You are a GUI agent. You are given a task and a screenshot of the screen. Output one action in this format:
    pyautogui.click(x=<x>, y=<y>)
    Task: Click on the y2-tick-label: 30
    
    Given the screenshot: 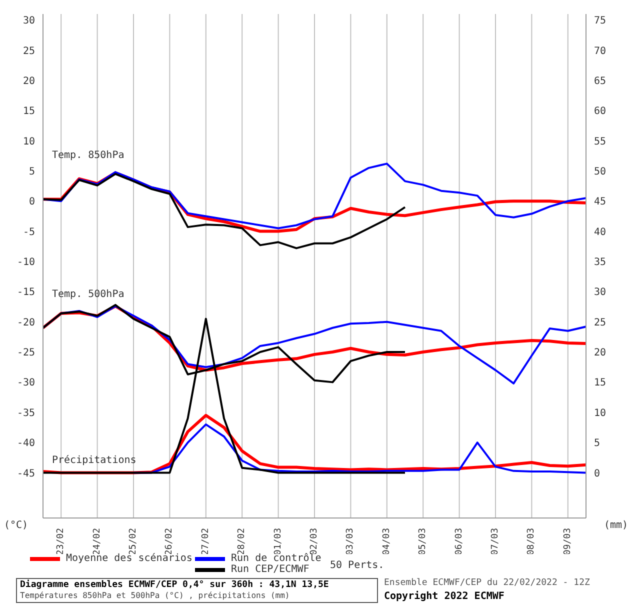 What is the action you would take?
    pyautogui.click(x=600, y=292)
    